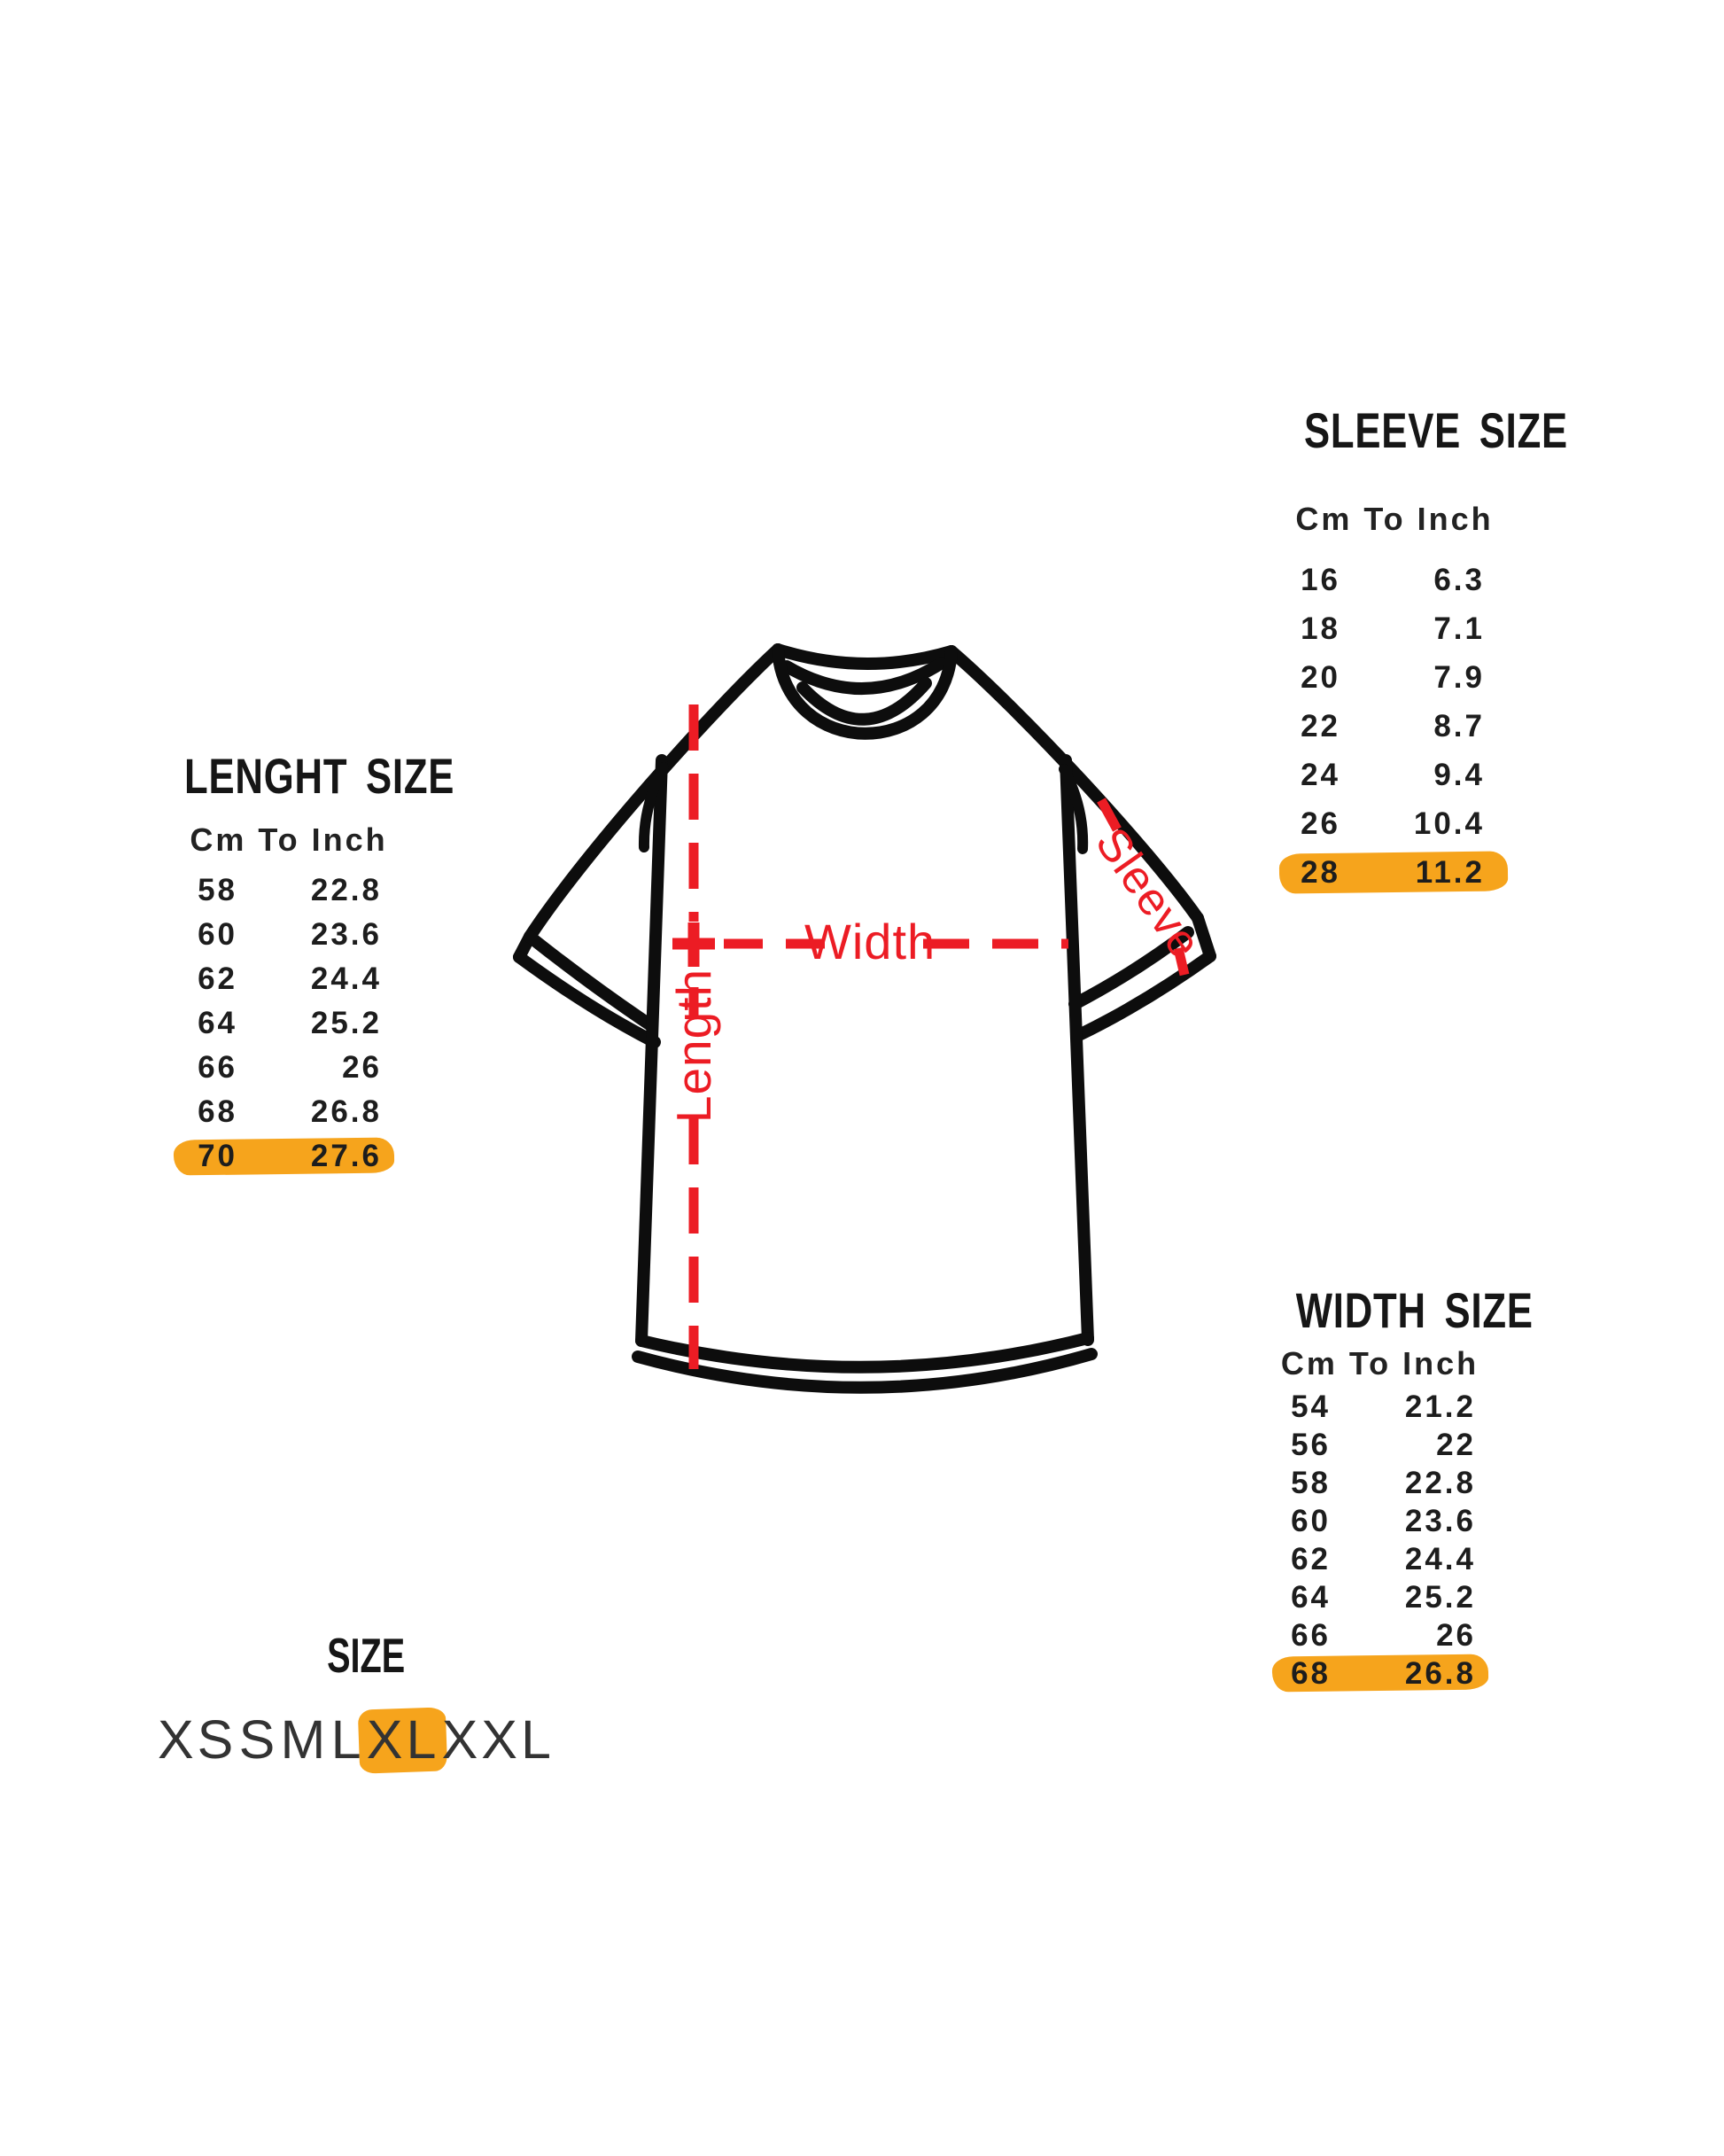 This screenshot has height=2156, width=1724. What do you see at coordinates (1440, 1406) in the screenshot?
I see `inch-value: 21.2` at bounding box center [1440, 1406].